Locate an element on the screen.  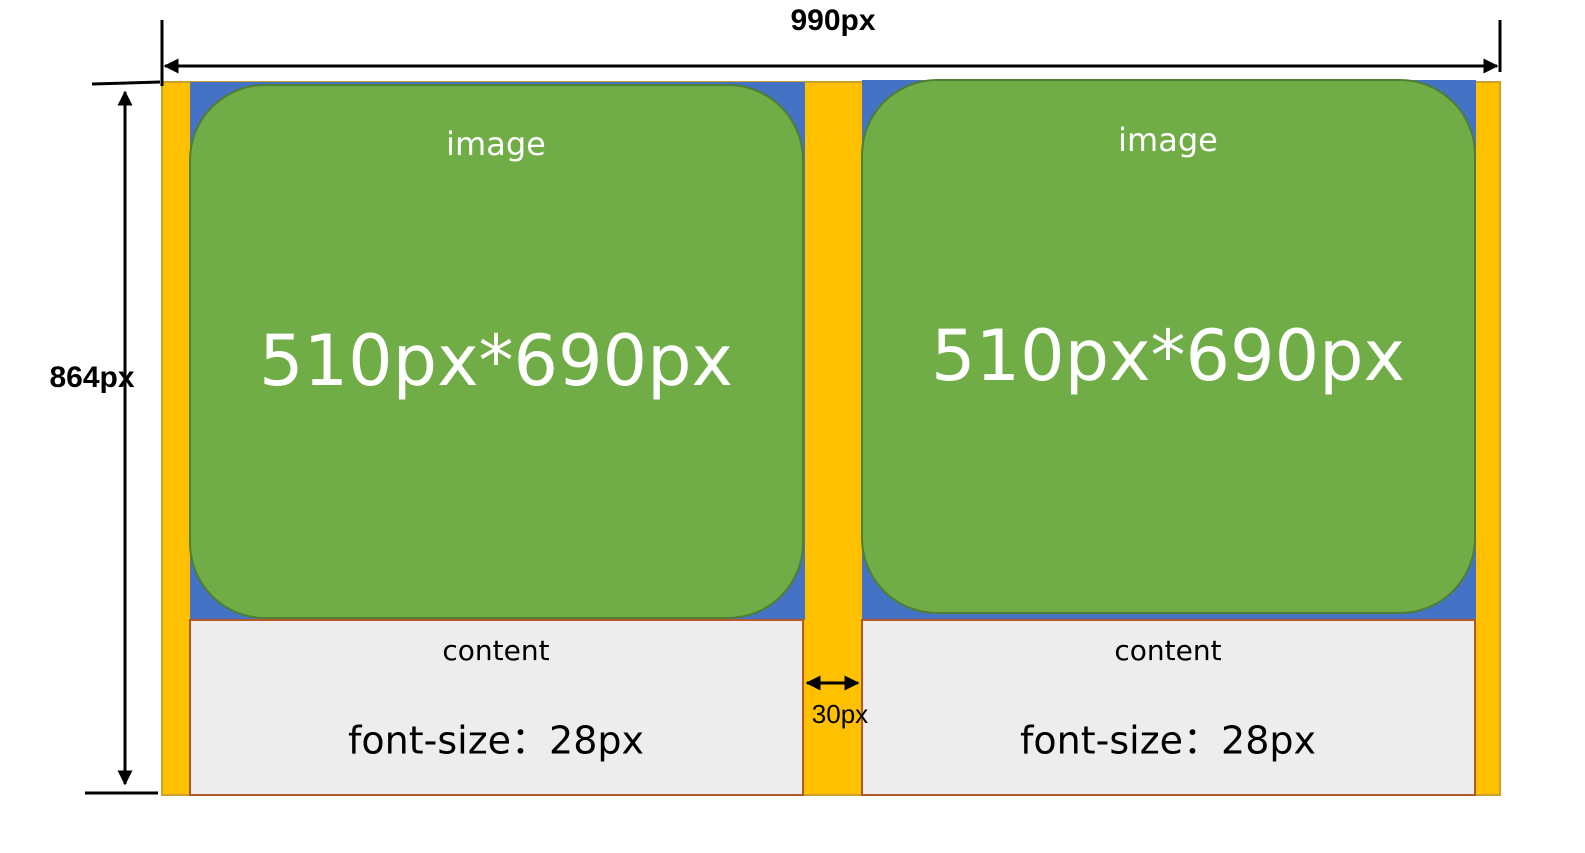
width-label: 990px is located at coordinates (832, 20).